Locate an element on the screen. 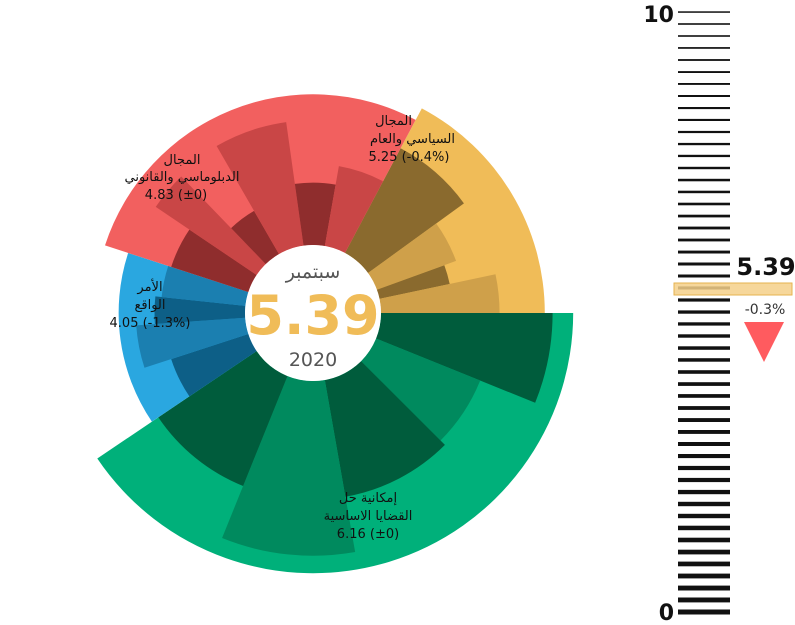 The image size is (795, 625). indicator-change: -0.3% is located at coordinates (765, 310).